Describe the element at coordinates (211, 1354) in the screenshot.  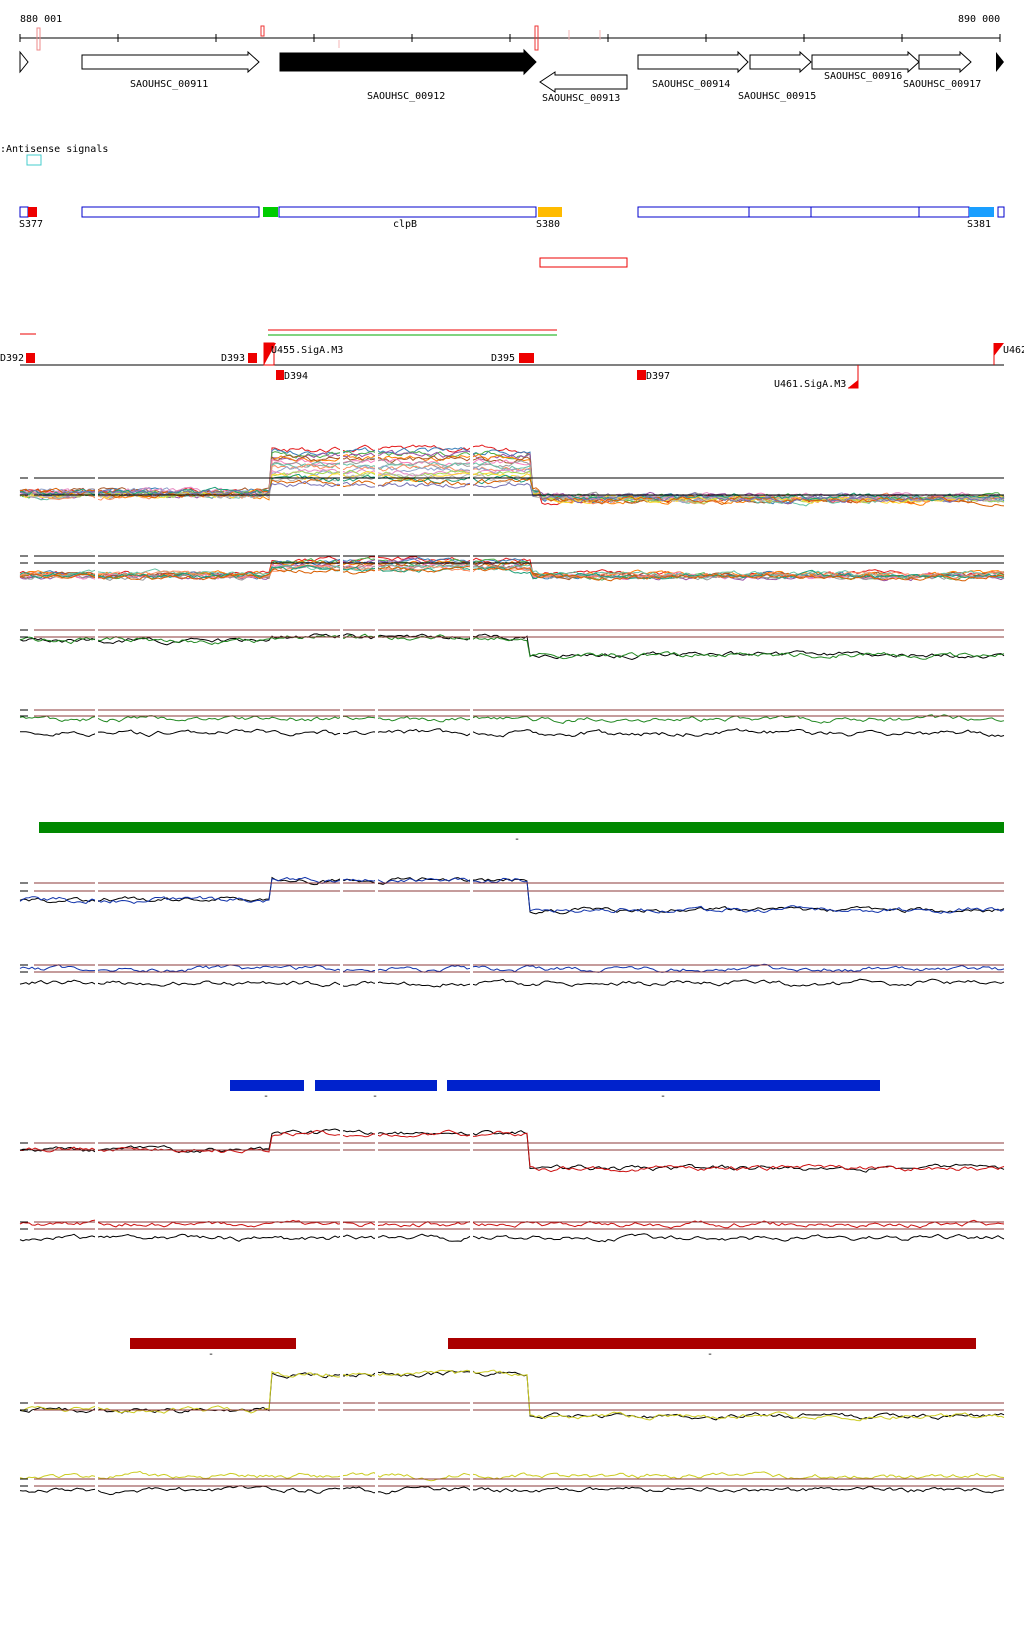
I see `bar-red-1-label: -` at that location.